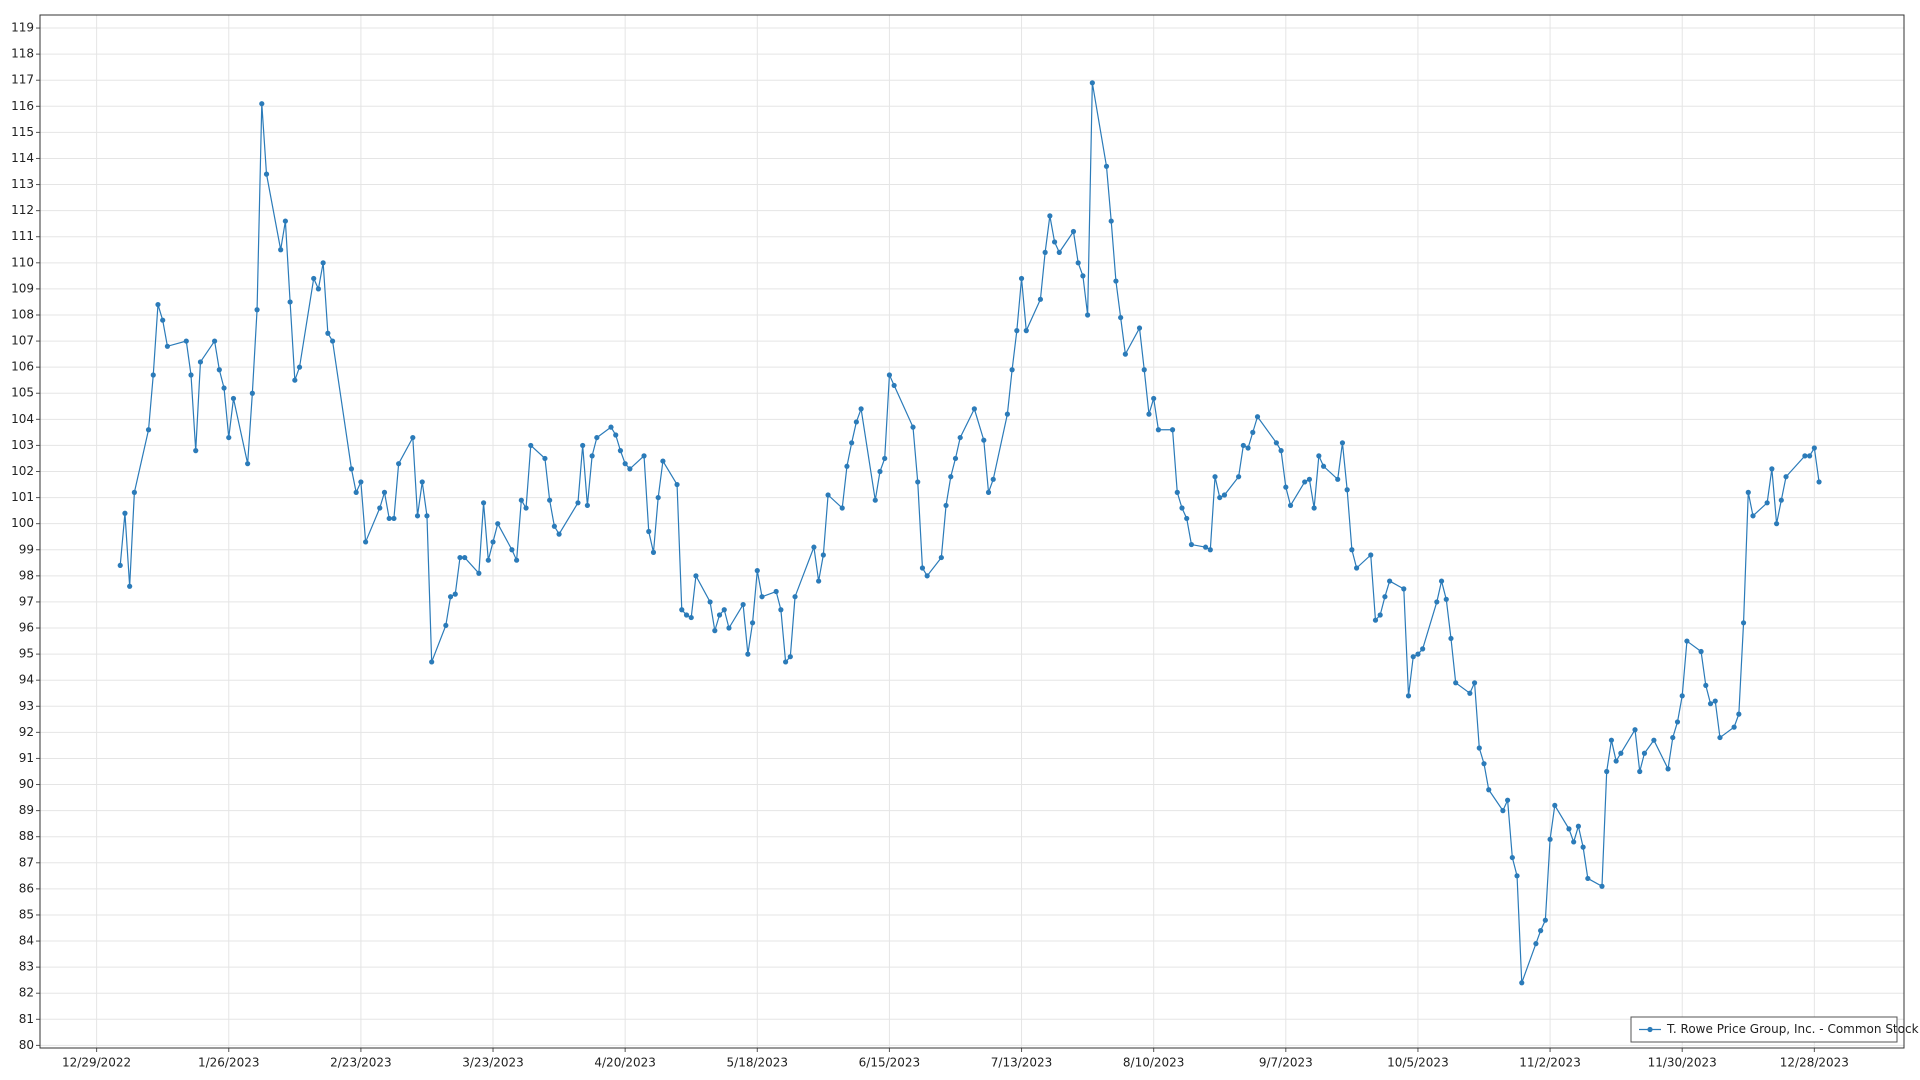 This screenshot has height=1080, width=1920. Describe the element at coordinates (22, 367) in the screenshot. I see `y-tick-label: 106` at that location.